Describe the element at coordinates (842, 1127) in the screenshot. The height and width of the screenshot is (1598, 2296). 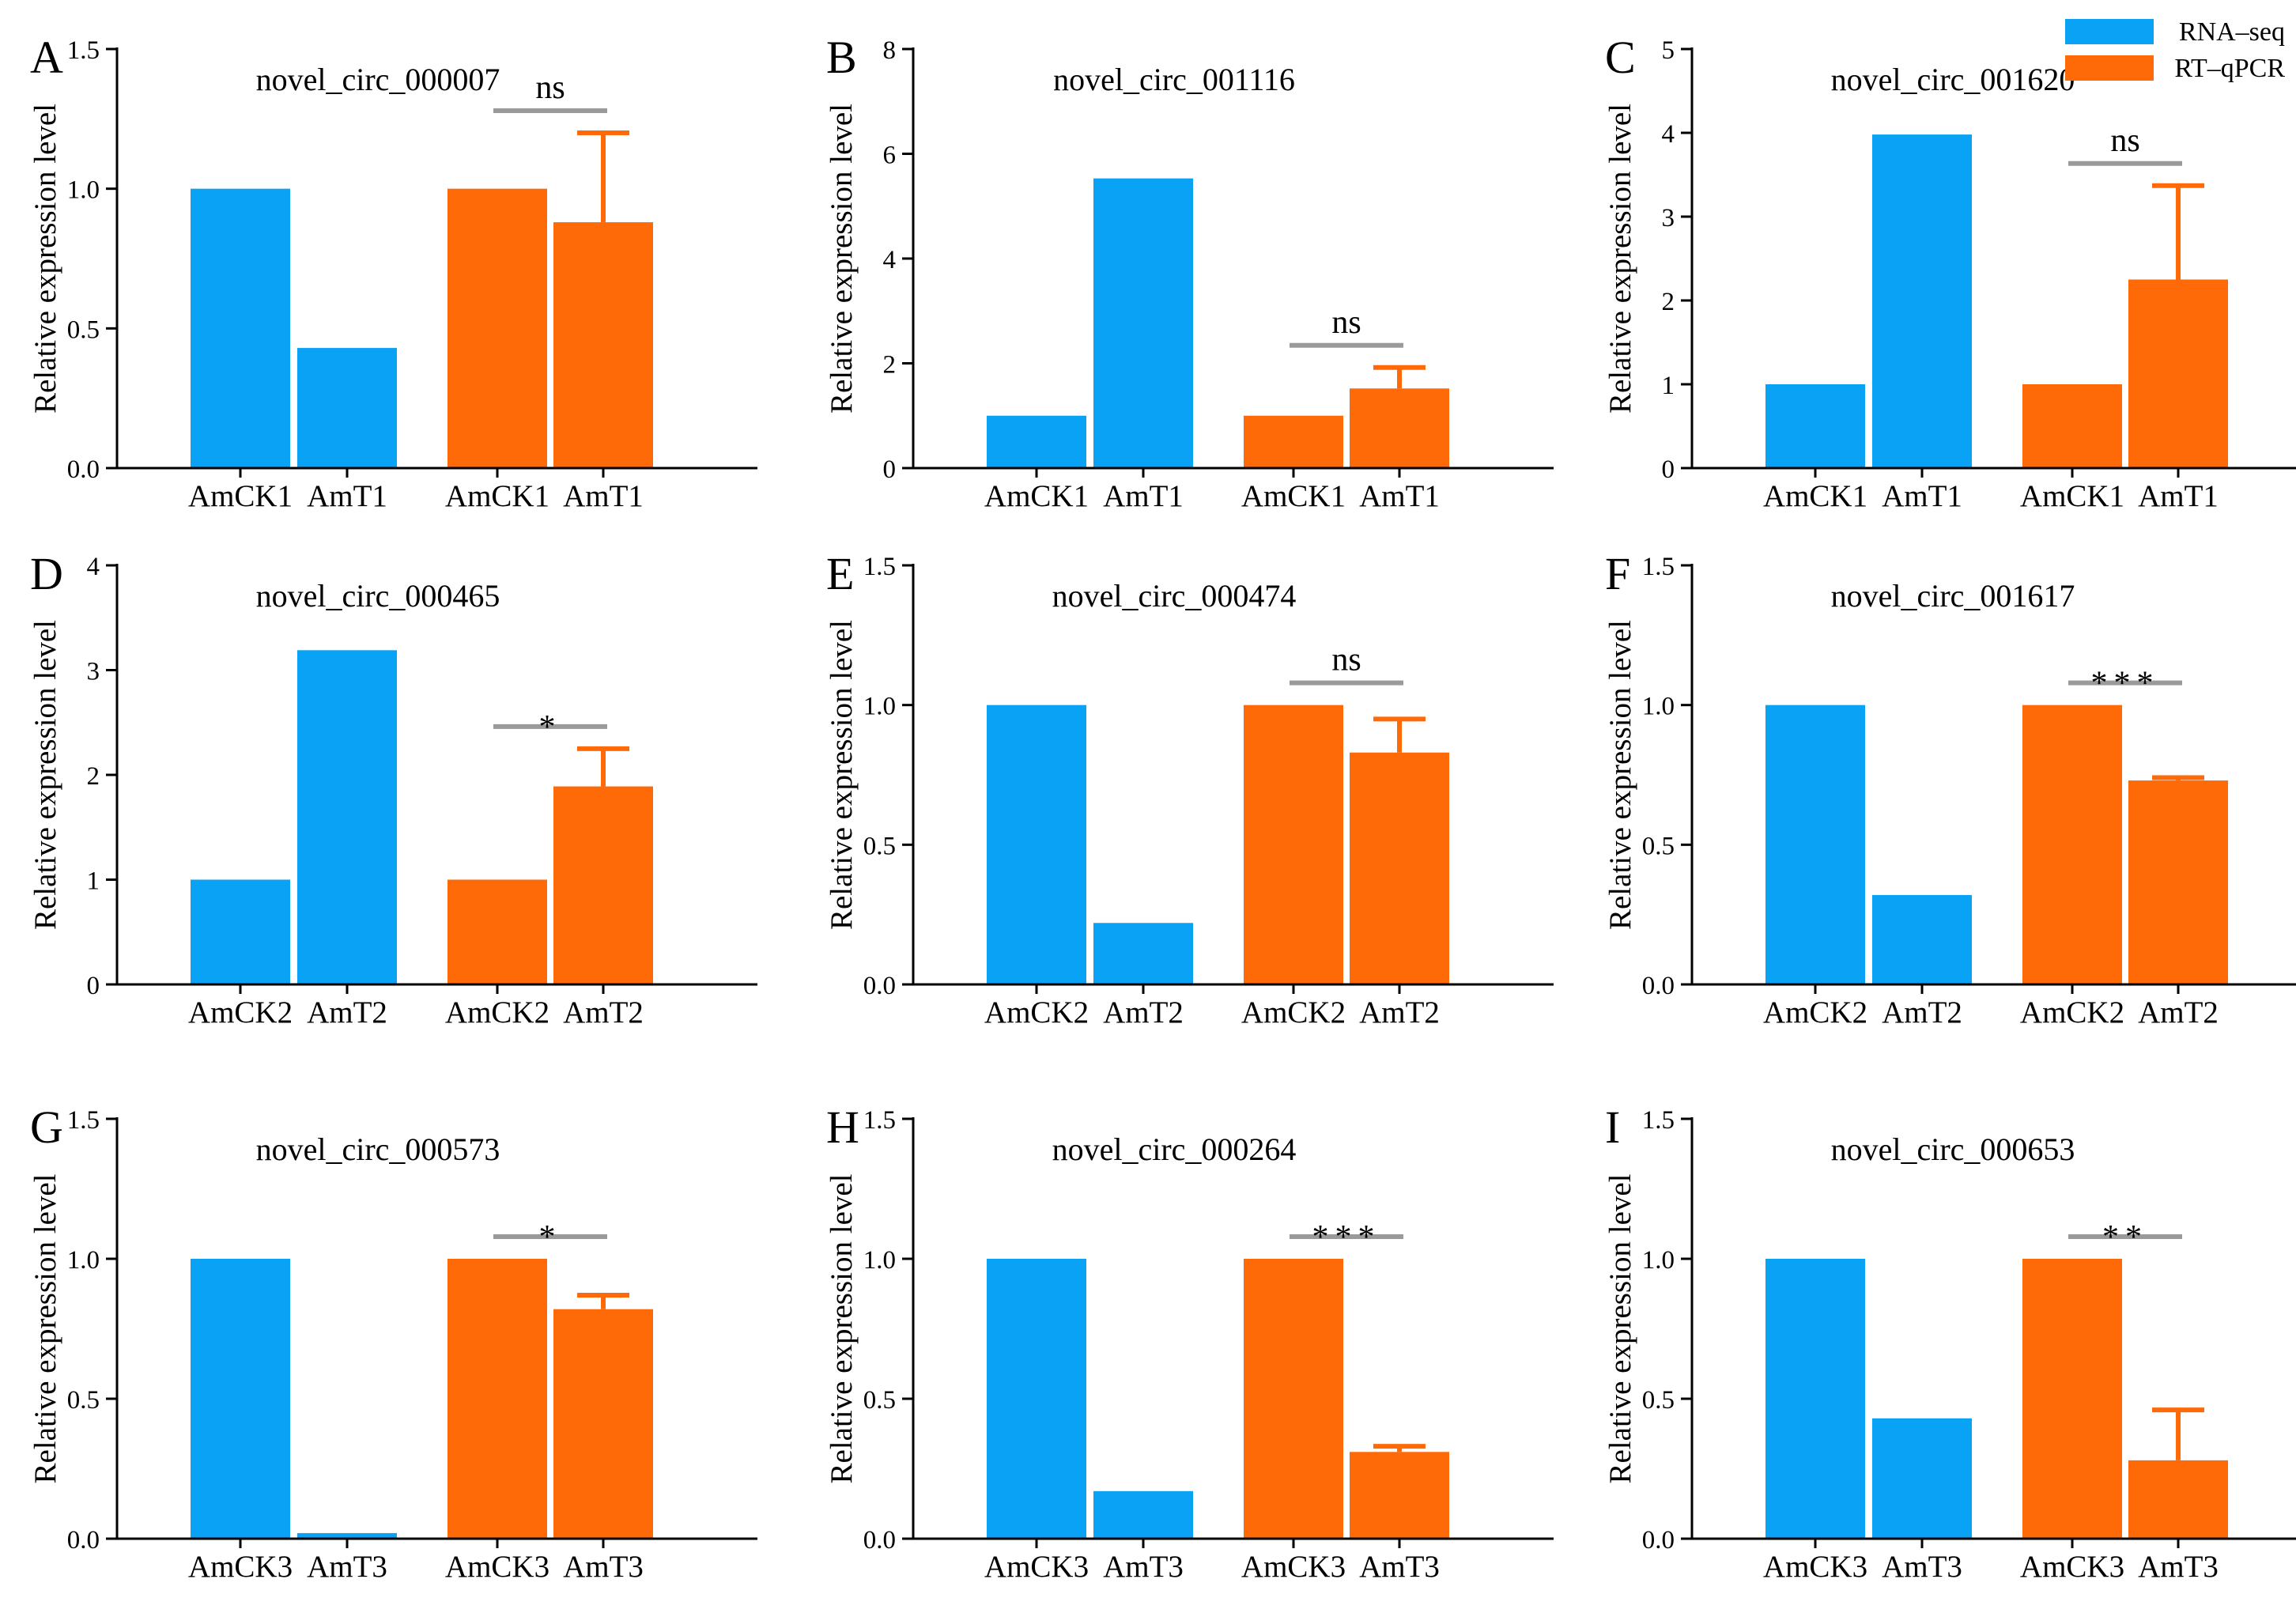
I see `panel-letter: H` at that location.